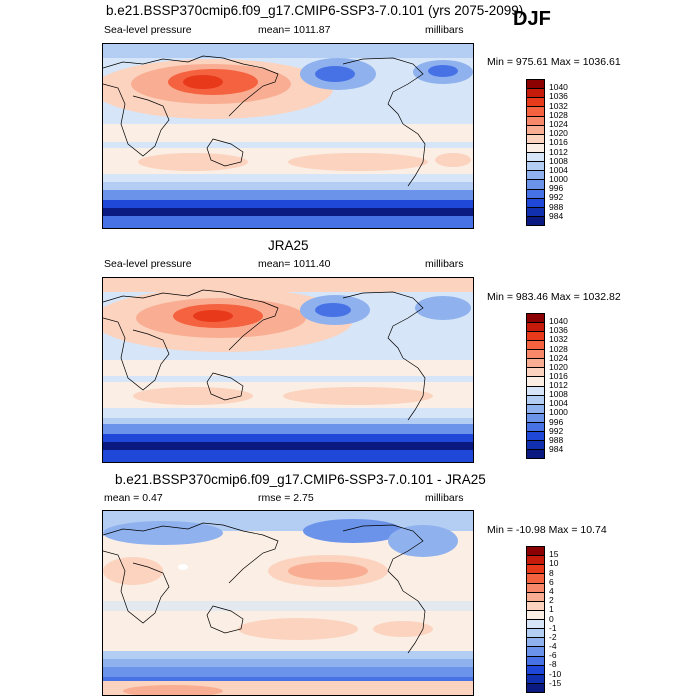  Describe the element at coordinates (551, 572) in the screenshot. I see `colorbar-tick-label: 8` at that location.